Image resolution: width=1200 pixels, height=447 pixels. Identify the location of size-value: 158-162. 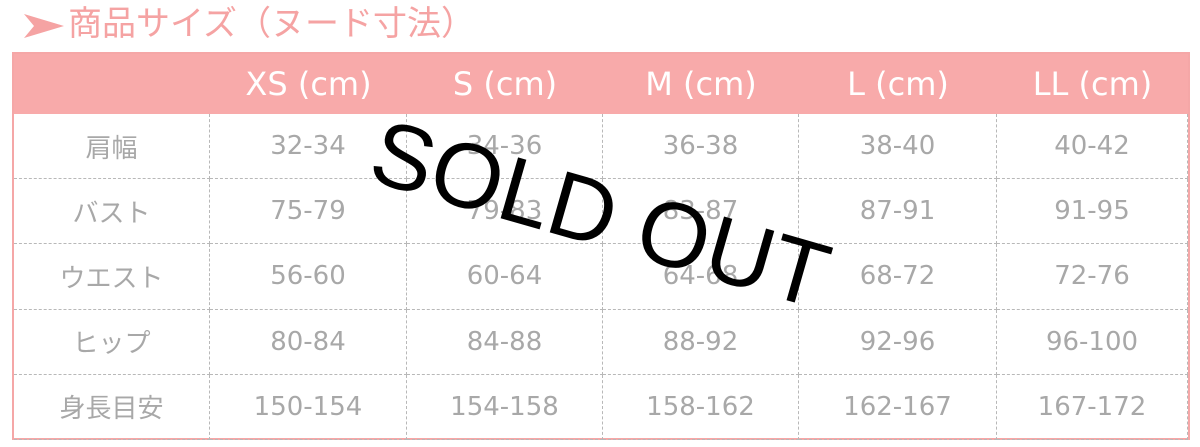
(701, 407).